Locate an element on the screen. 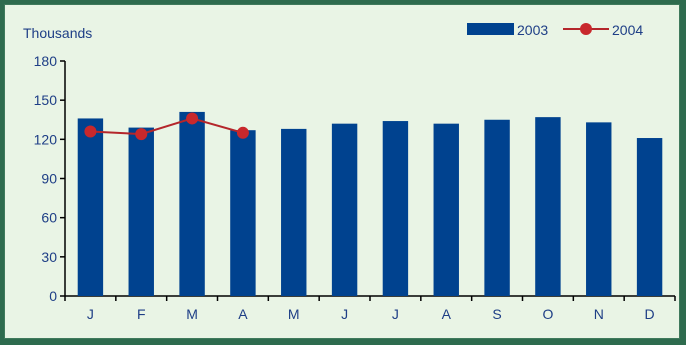 Image resolution: width=686 pixels, height=345 pixels. y-axis: 0 30 60 90 120 150 180 is located at coordinates (50, 178).